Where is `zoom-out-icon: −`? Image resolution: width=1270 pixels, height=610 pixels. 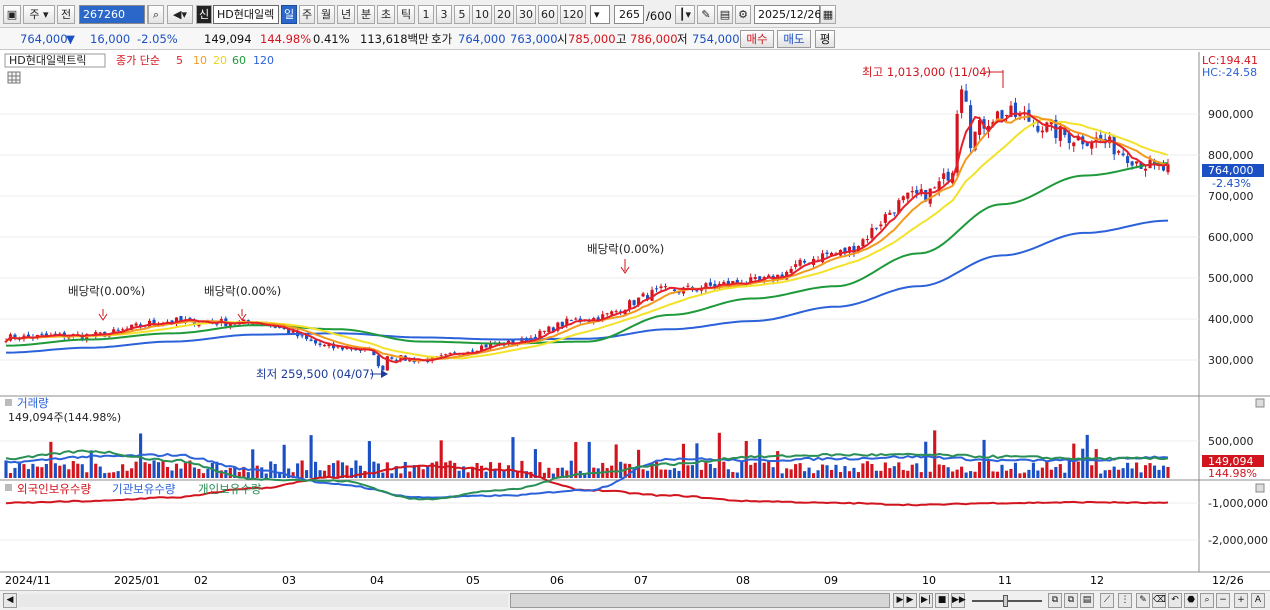
zoom-out-icon: − is located at coordinates (1223, 600).